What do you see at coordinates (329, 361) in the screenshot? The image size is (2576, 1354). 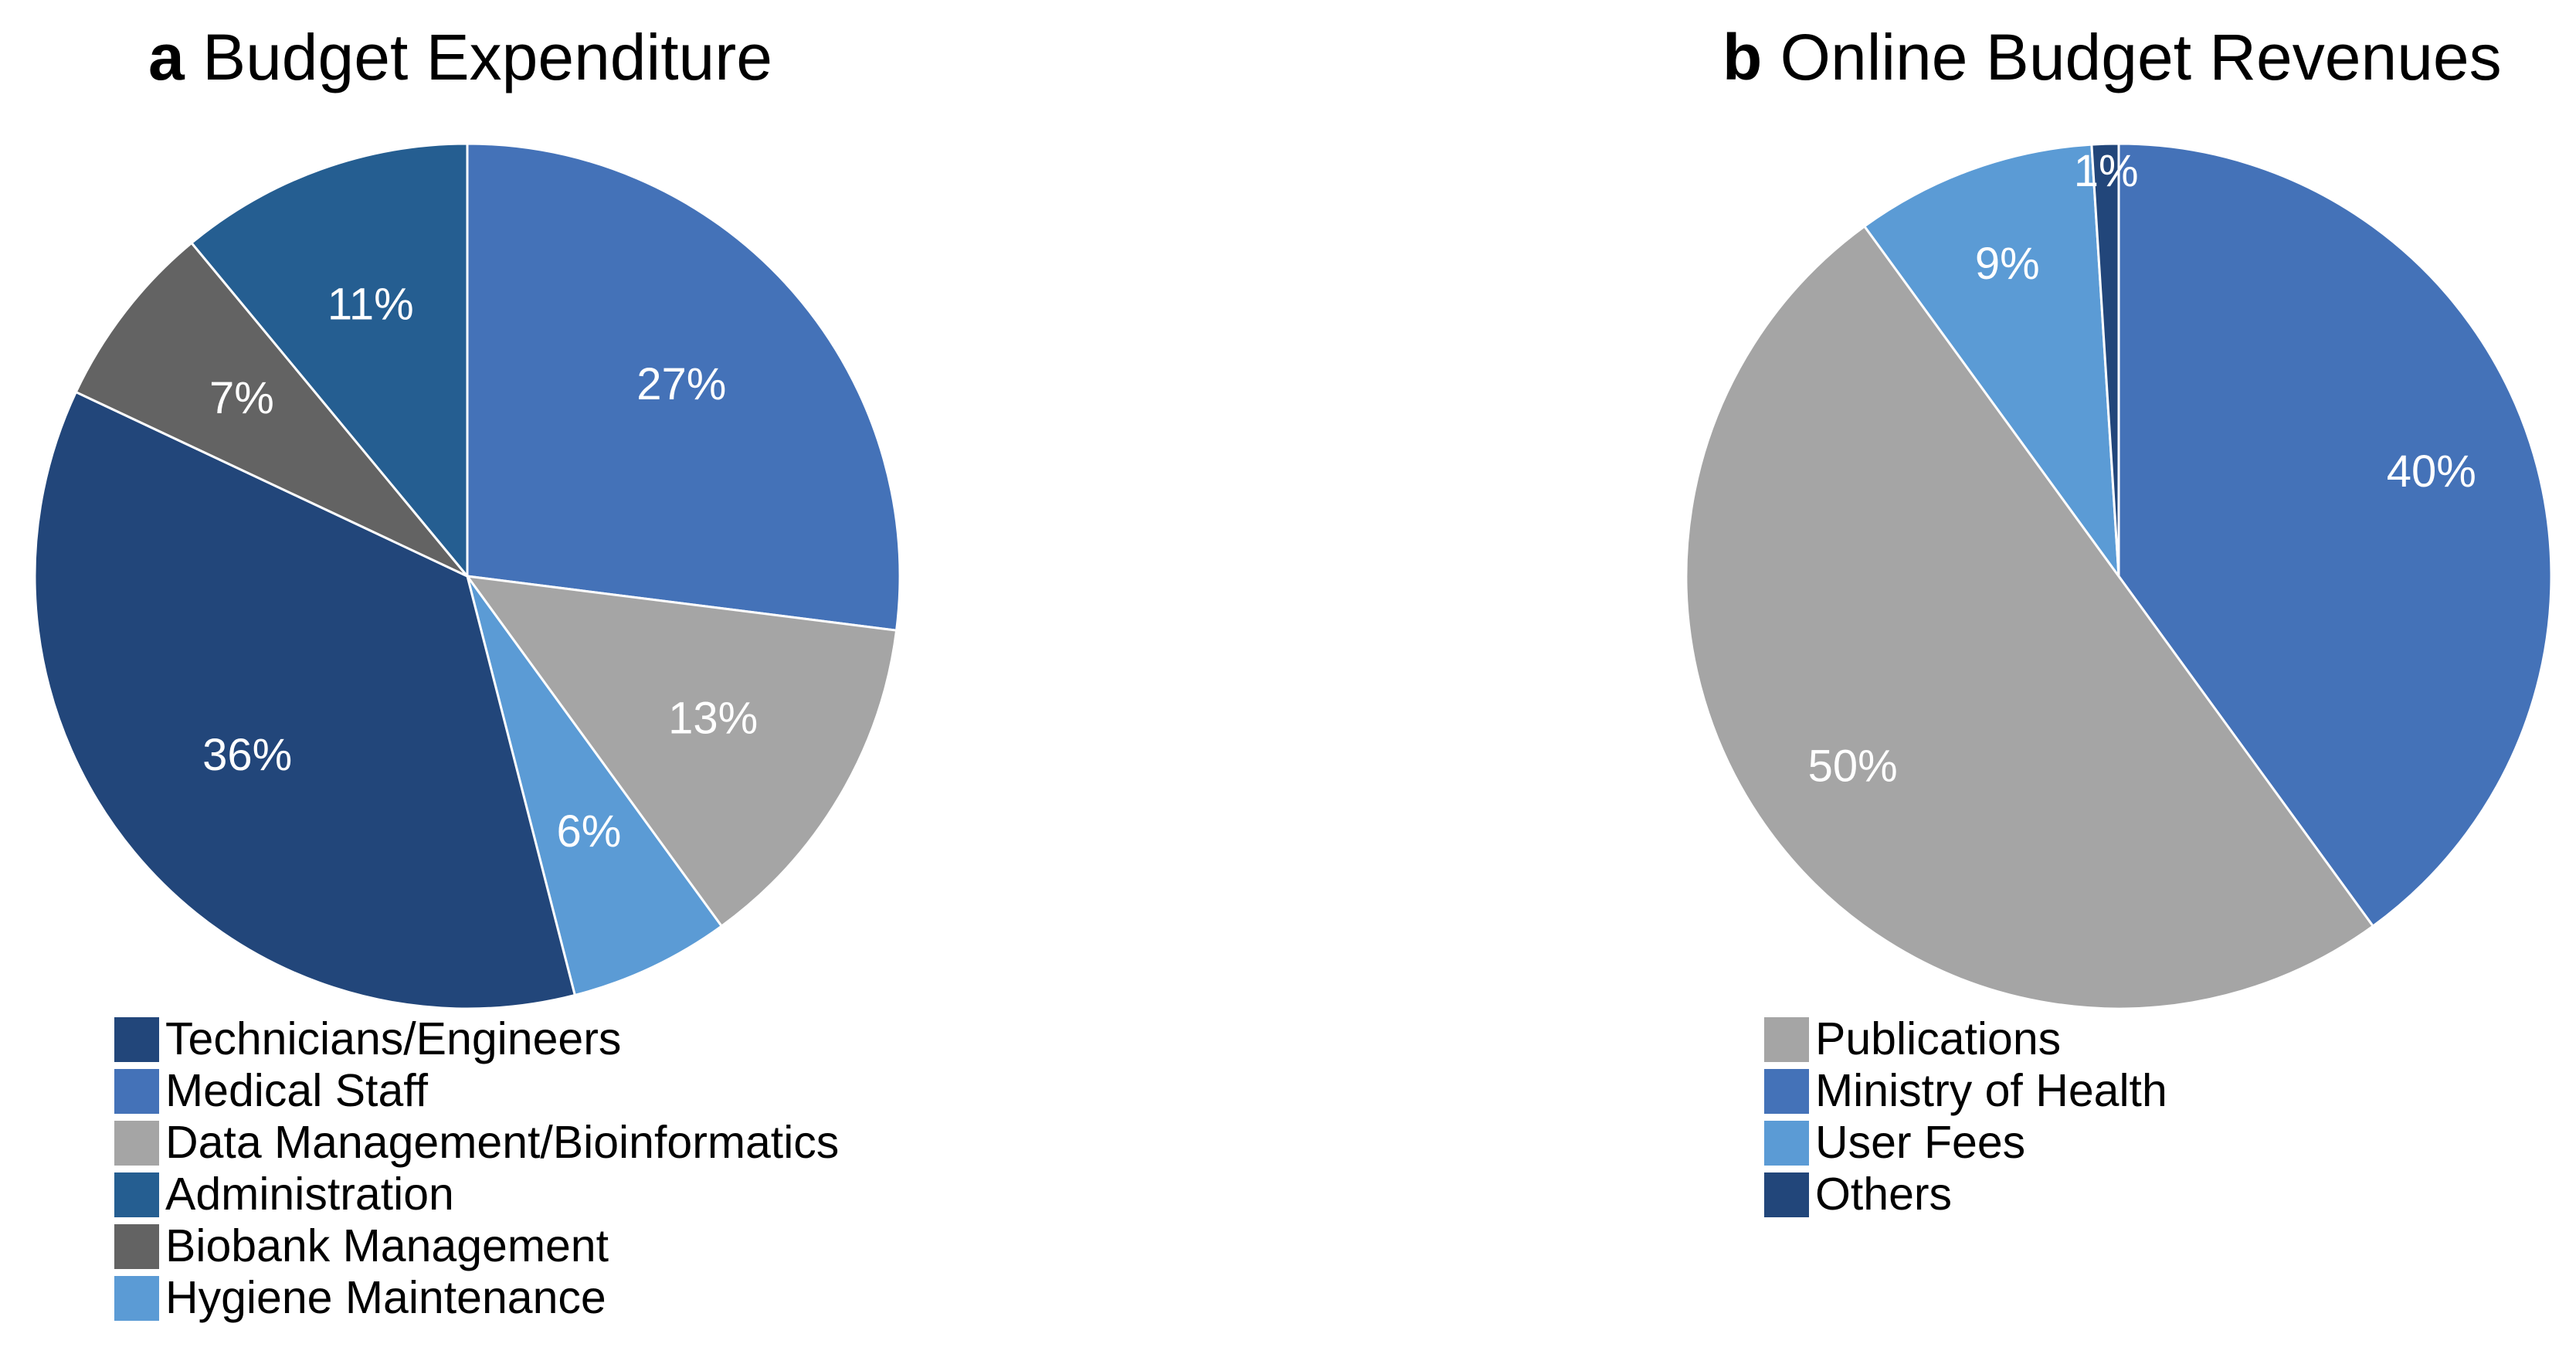 I see `pie-a-slice-administration` at bounding box center [329, 361].